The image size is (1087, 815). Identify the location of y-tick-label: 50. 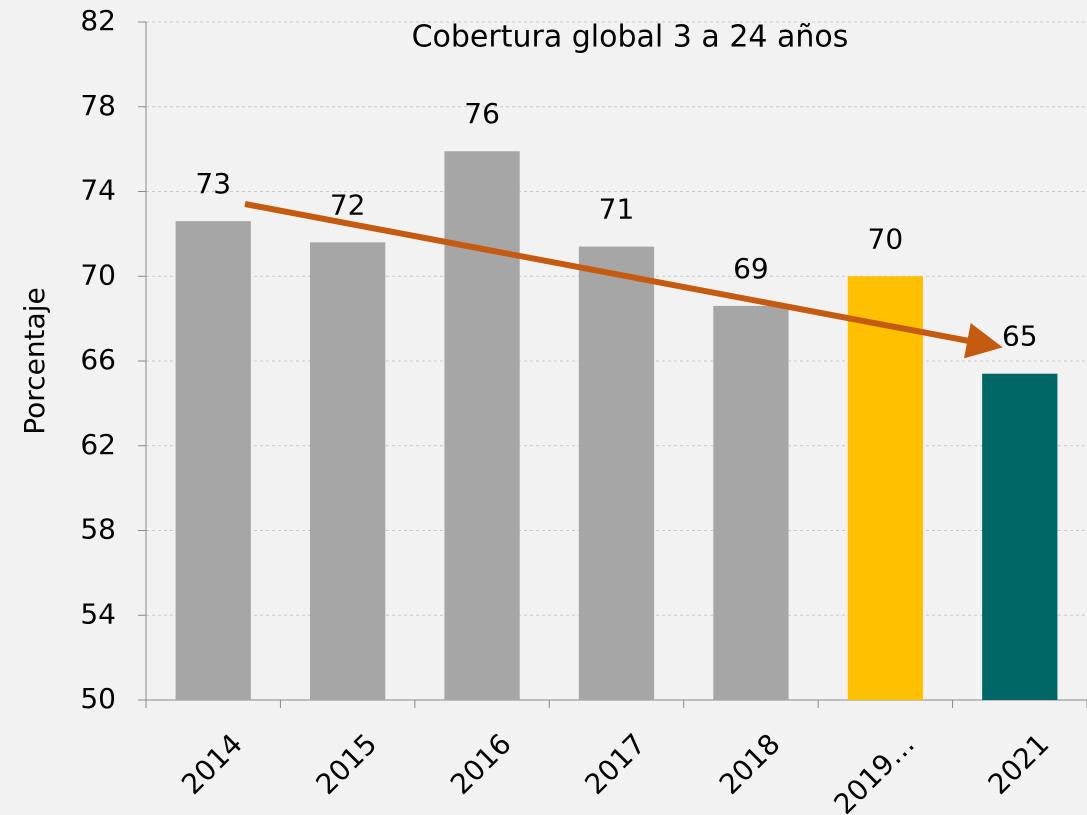
(98, 698).